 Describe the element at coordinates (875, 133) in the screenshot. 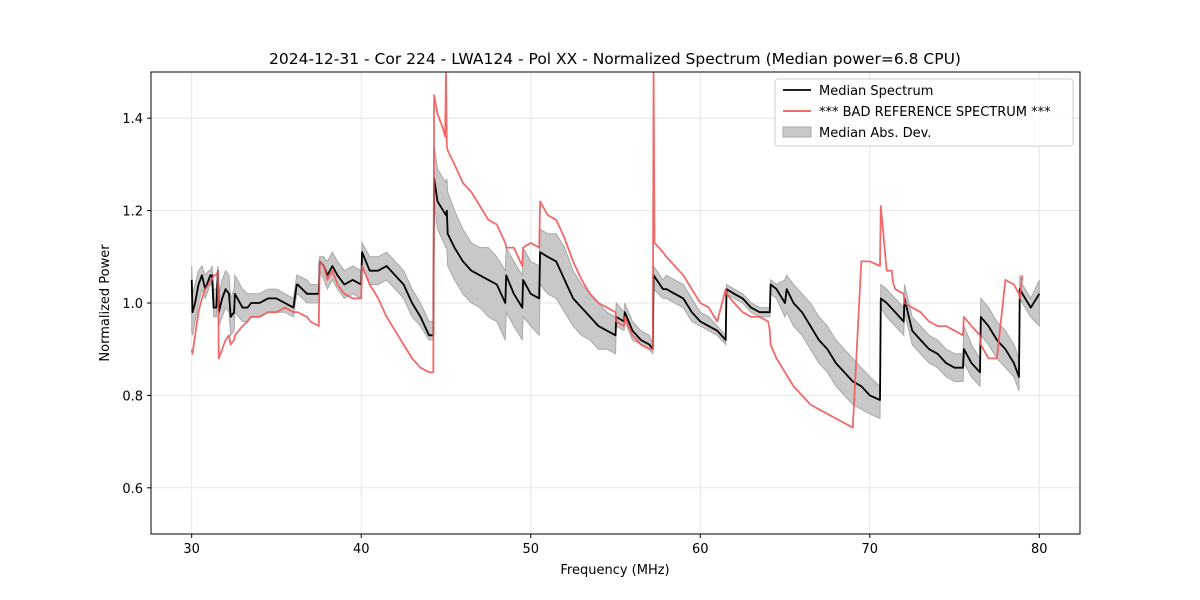

I see `legend-mad-label: Median Abs. Dev.` at that location.